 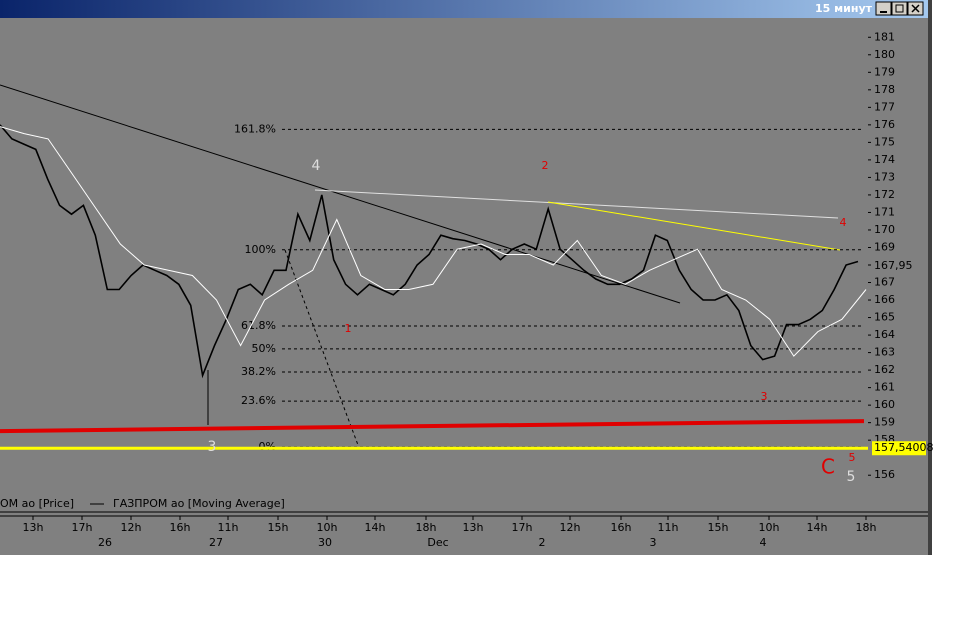 What do you see at coordinates (884, 404) in the screenshot?
I see `y-tick-label: 160` at bounding box center [884, 404].